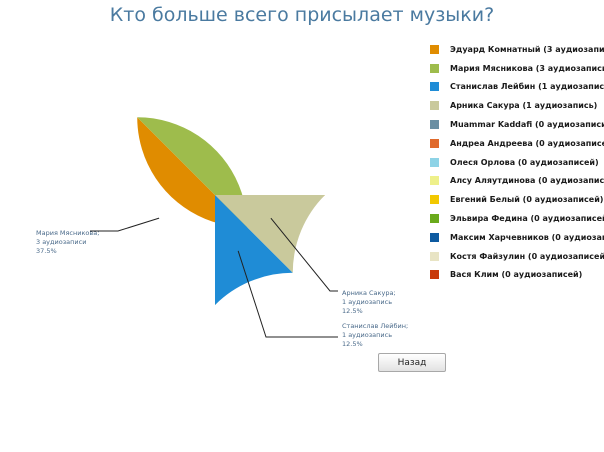 The height and width of the screenshot is (452, 604). I want to click on legend-item: Muammar Kaddafi (0 аудиозаписи), so click(517, 124).